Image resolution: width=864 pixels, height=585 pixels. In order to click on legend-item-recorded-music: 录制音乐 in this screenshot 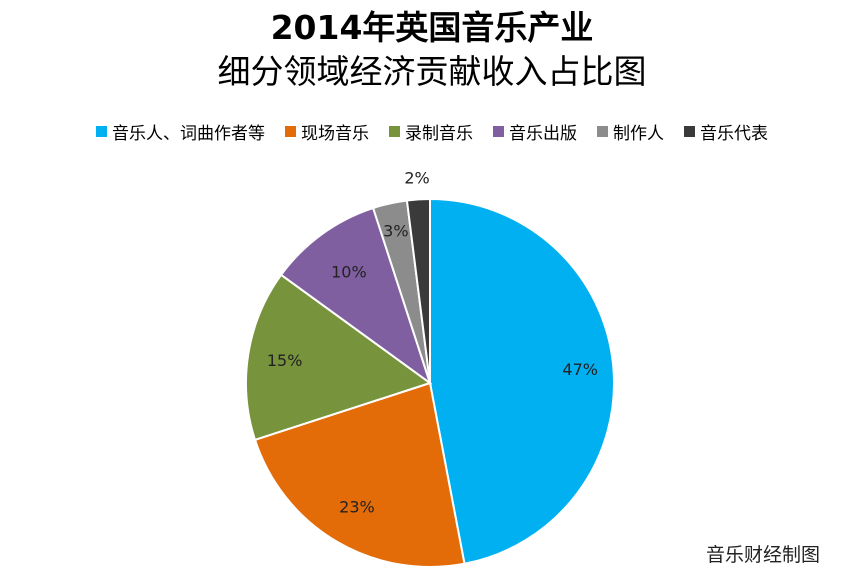, I will do `click(431, 131)`.